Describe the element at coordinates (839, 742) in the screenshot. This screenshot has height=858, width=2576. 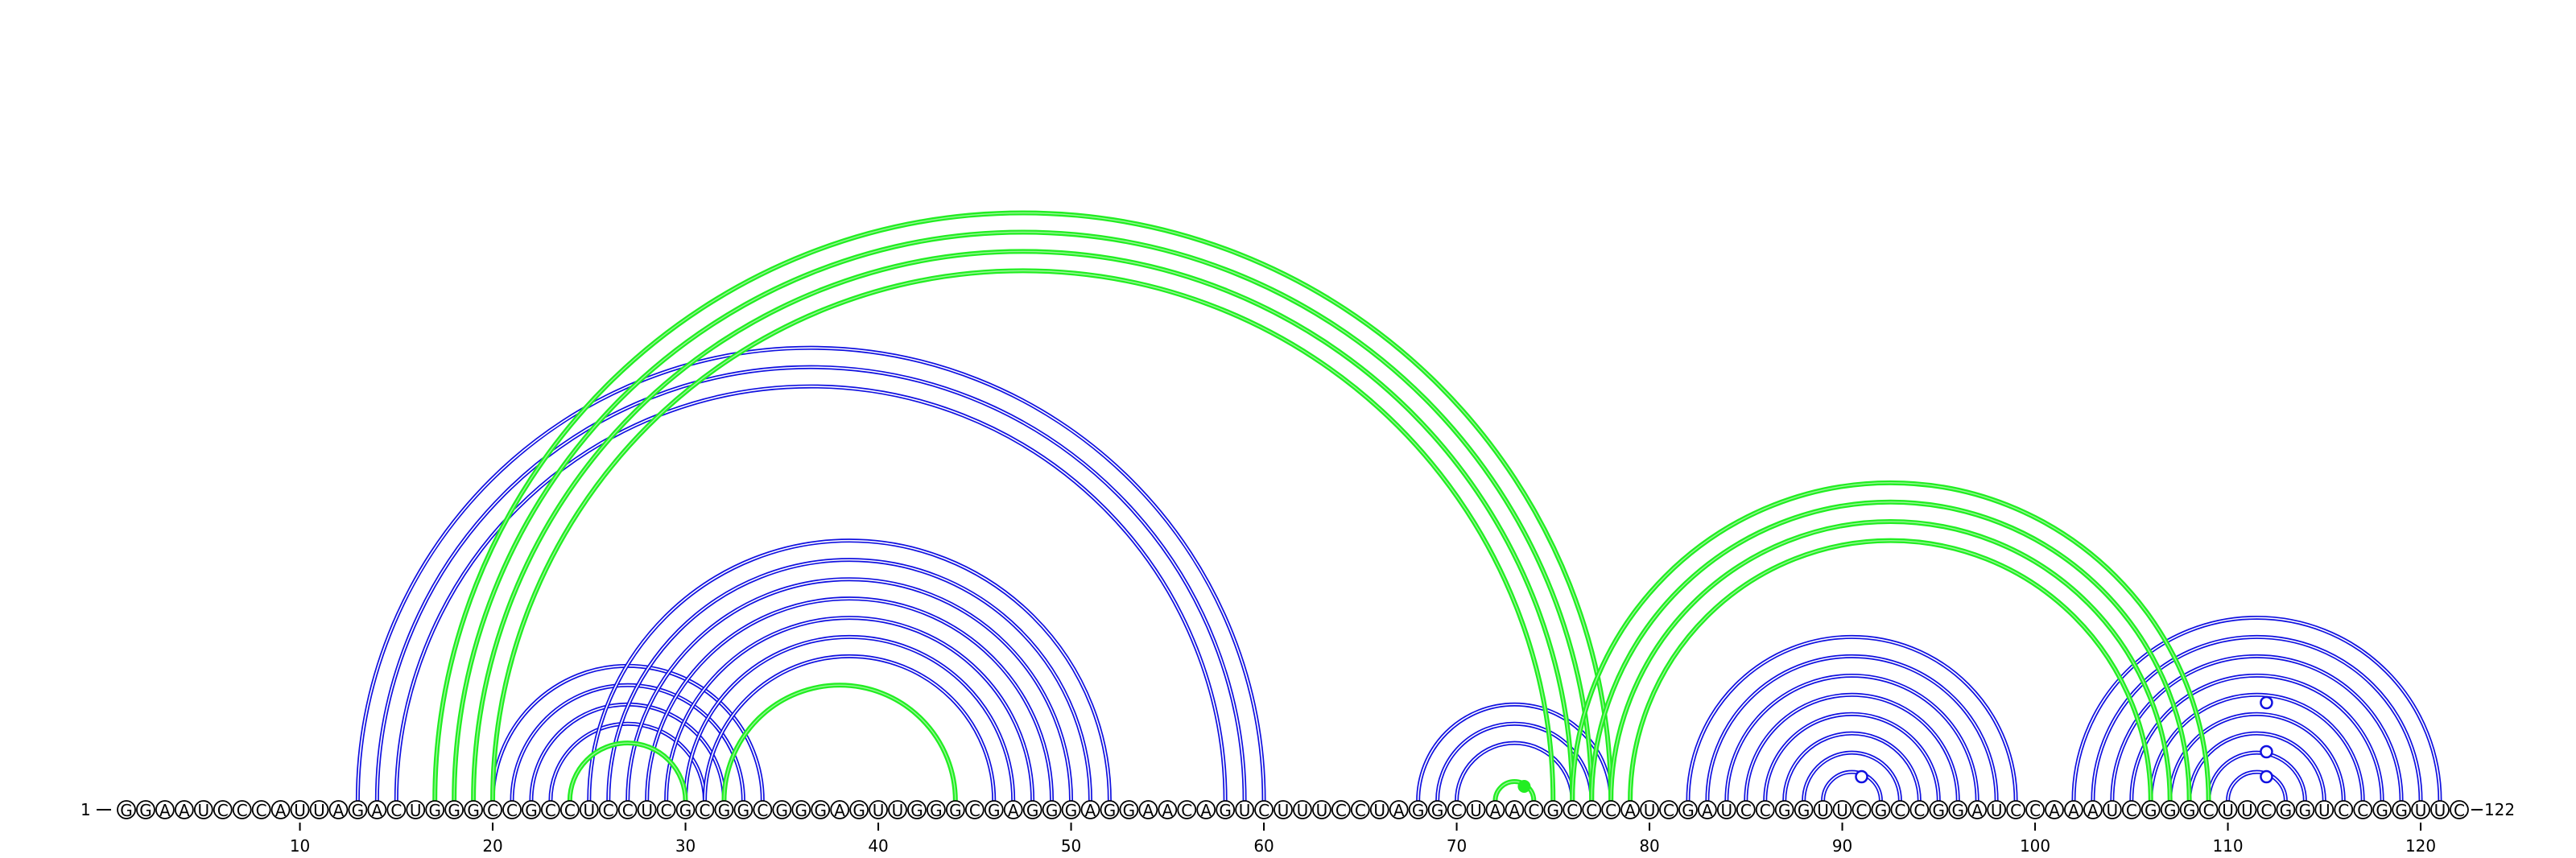
I see `green-arc` at that location.